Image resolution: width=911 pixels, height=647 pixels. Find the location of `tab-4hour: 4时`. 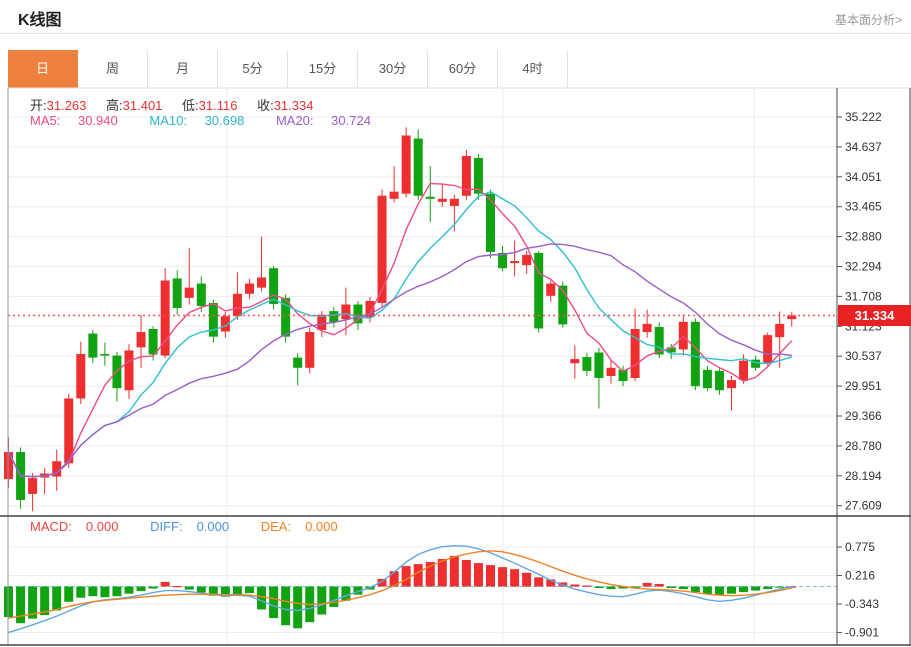

tab-4hour: 4时 is located at coordinates (533, 69).